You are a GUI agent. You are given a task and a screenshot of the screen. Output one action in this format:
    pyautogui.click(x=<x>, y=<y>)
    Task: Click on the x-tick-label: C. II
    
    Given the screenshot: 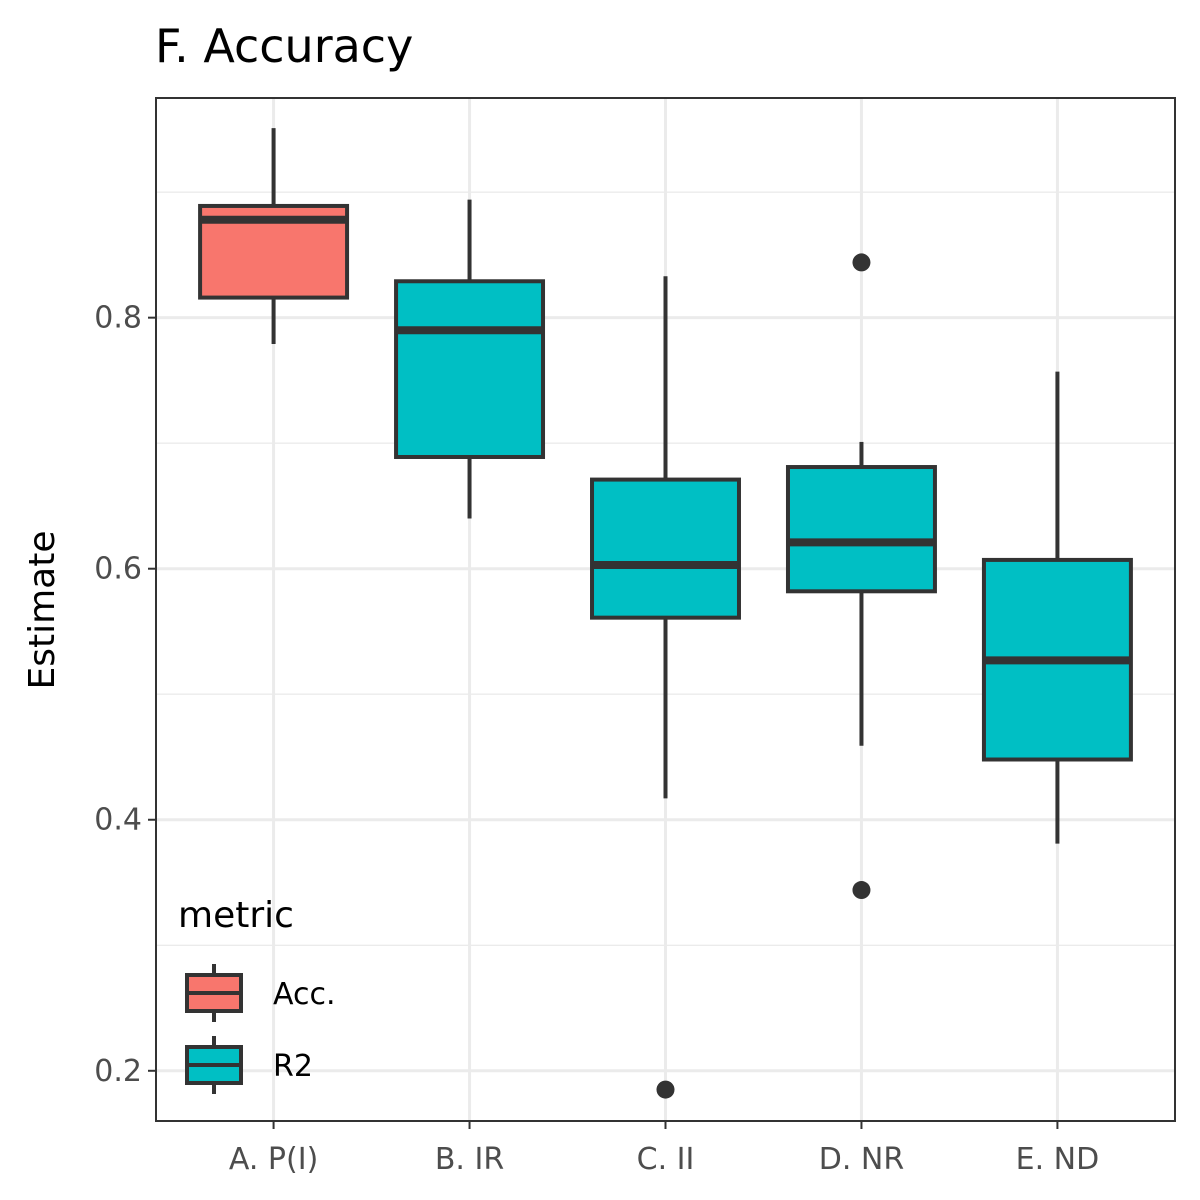 What is the action you would take?
    pyautogui.click(x=666, y=1159)
    